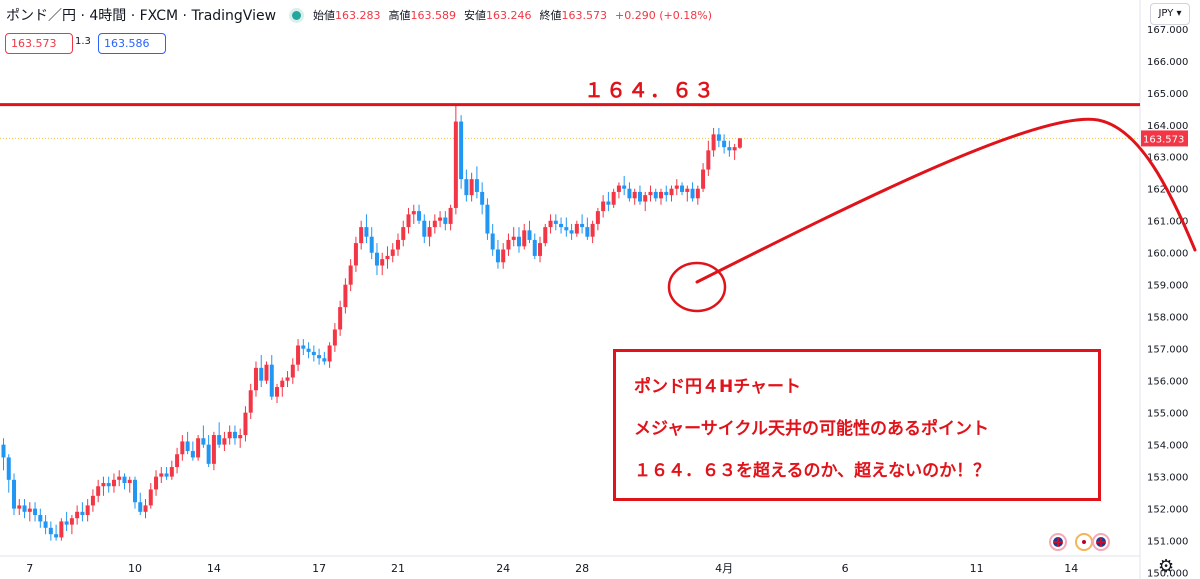  Describe the element at coordinates (573, 15) in the screenshot. I see `ohlc-close: 終値163.573` at that location.